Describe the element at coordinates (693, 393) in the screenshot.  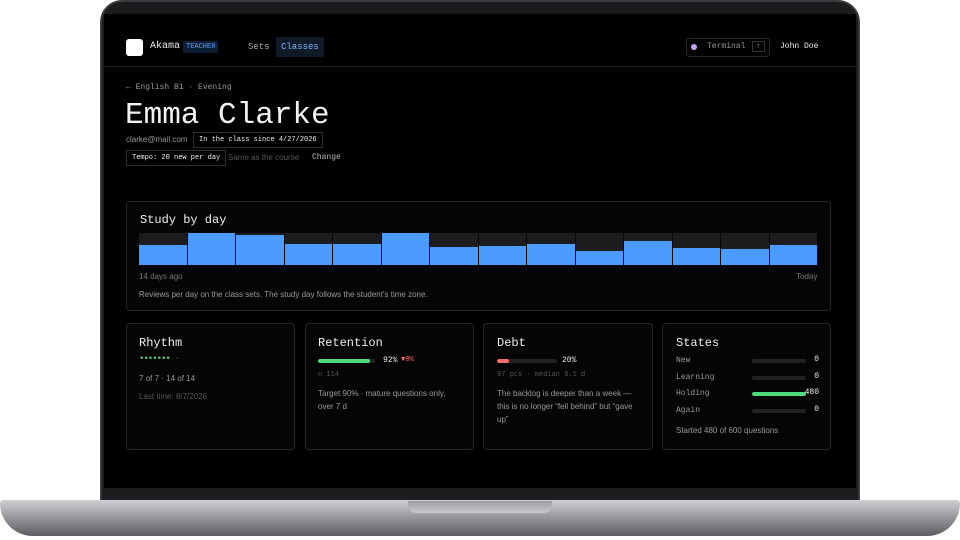
I see `state-label: Holding` at that location.